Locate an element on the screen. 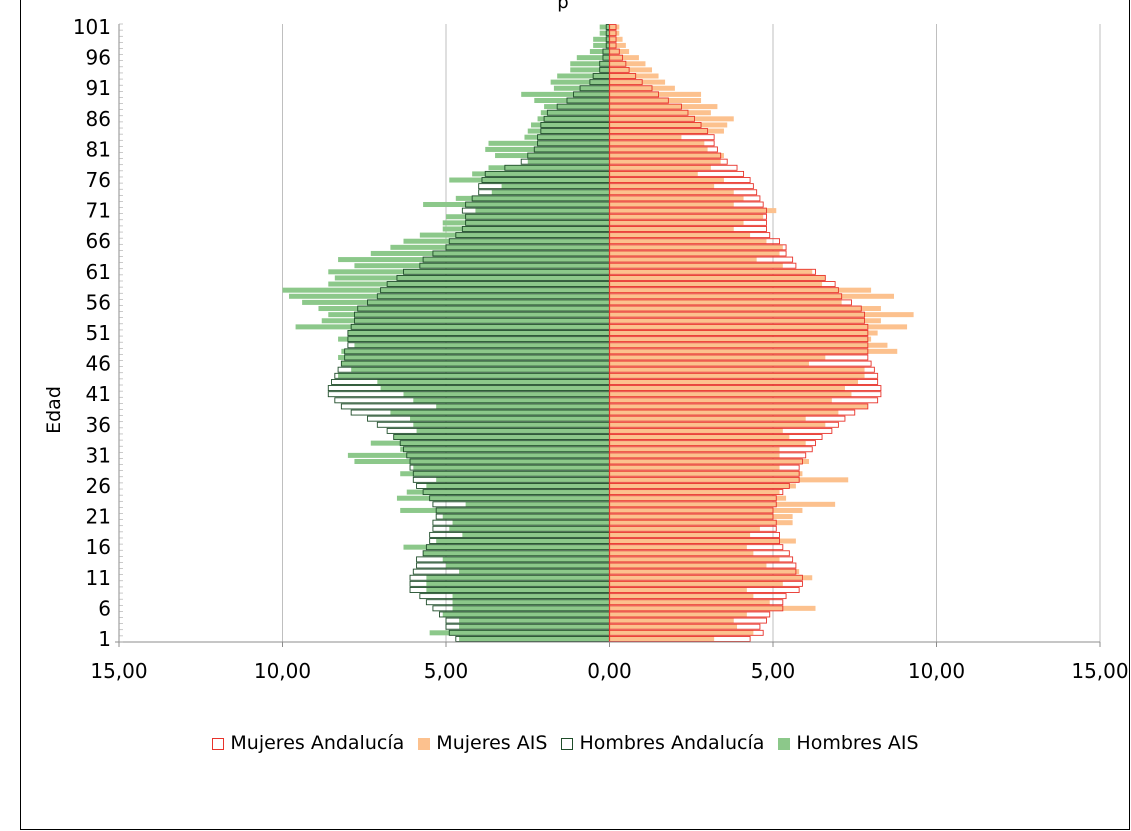  legend-swatch-hombres-ais is located at coordinates (784, 744).